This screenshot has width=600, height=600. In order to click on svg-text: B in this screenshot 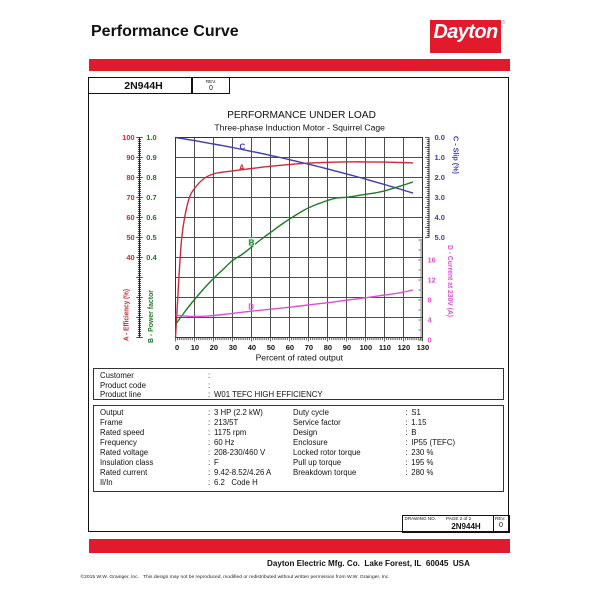, I will do `click(252, 242)`.